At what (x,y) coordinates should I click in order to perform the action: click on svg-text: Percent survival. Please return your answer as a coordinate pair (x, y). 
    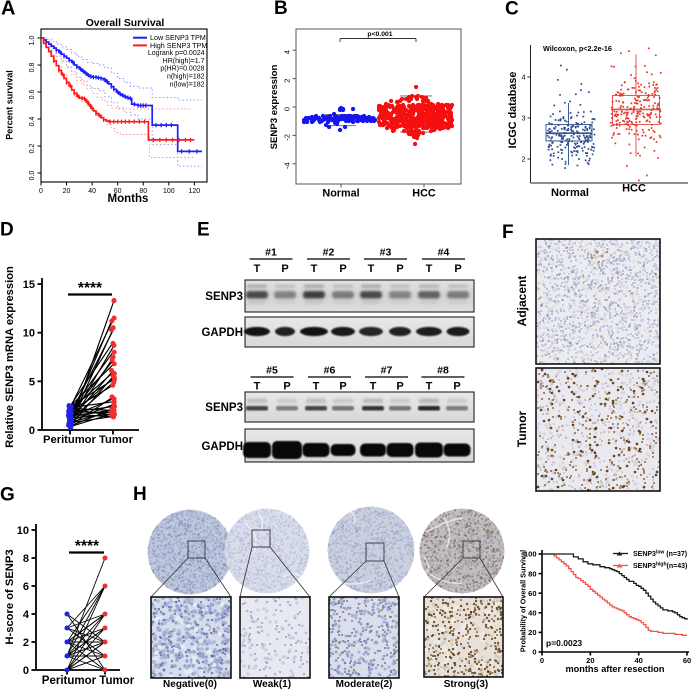
    Looking at the image, I should click on (10, 105).